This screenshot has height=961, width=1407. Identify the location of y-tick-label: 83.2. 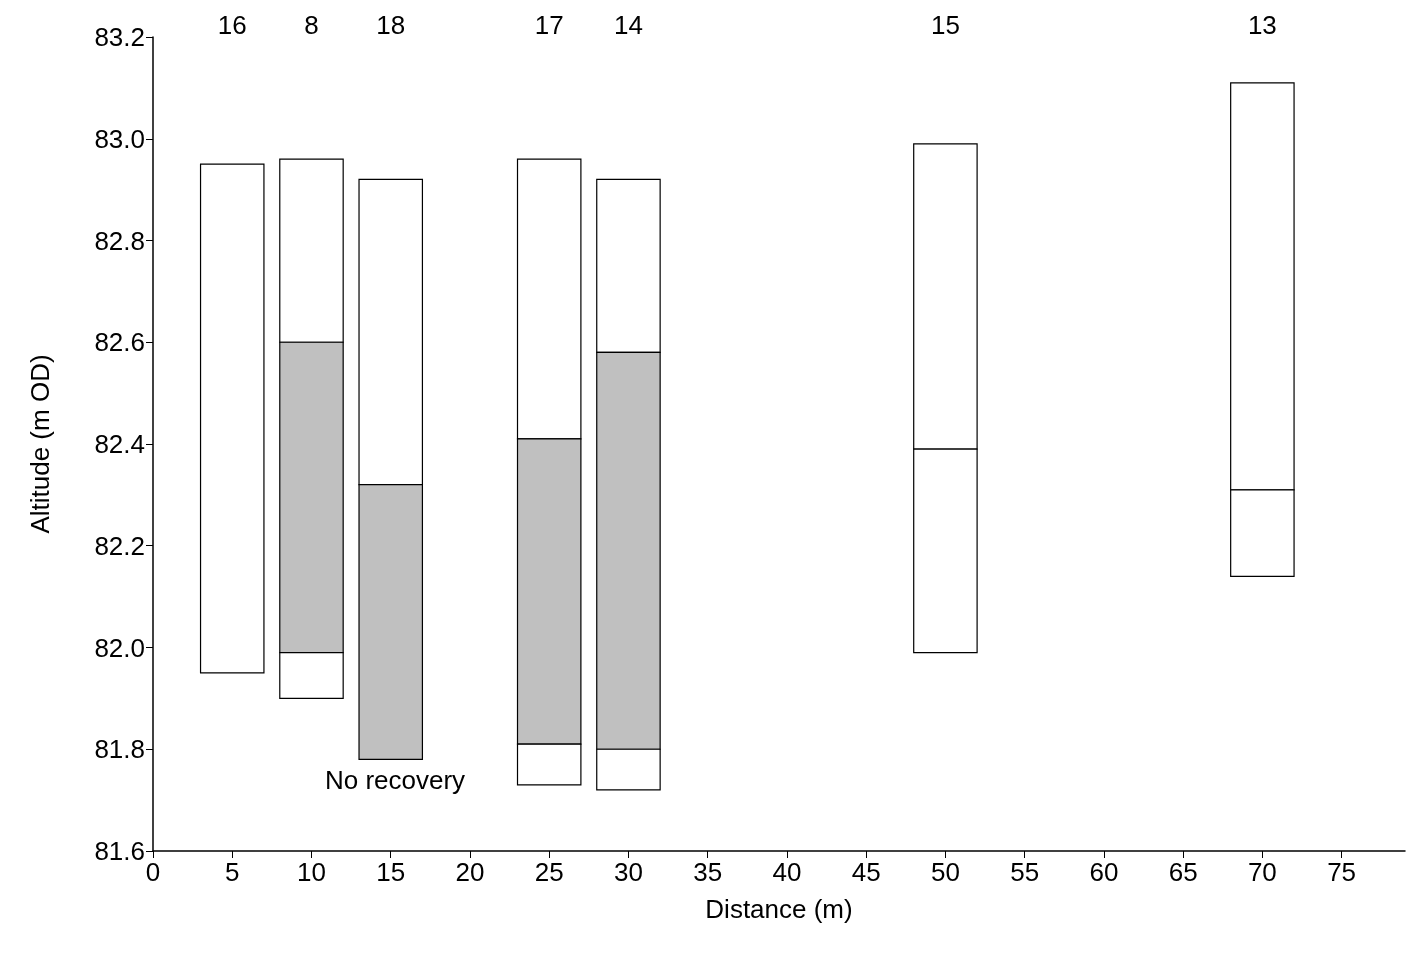
(119, 37).